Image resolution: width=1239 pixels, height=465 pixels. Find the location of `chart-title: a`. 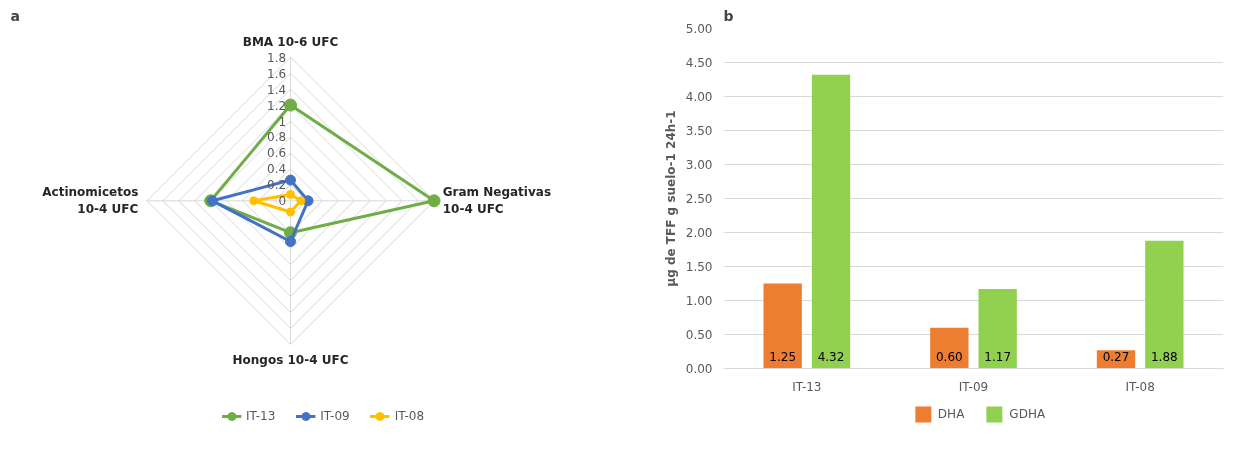

chart-title: a is located at coordinates (15, 15).